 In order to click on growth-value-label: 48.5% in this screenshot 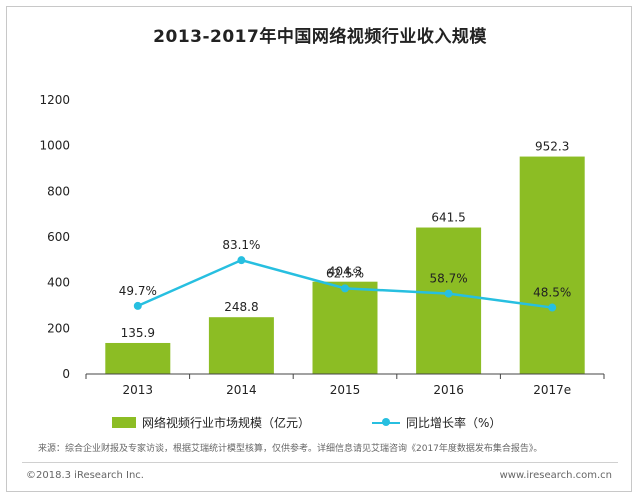, I will do `click(552, 293)`.